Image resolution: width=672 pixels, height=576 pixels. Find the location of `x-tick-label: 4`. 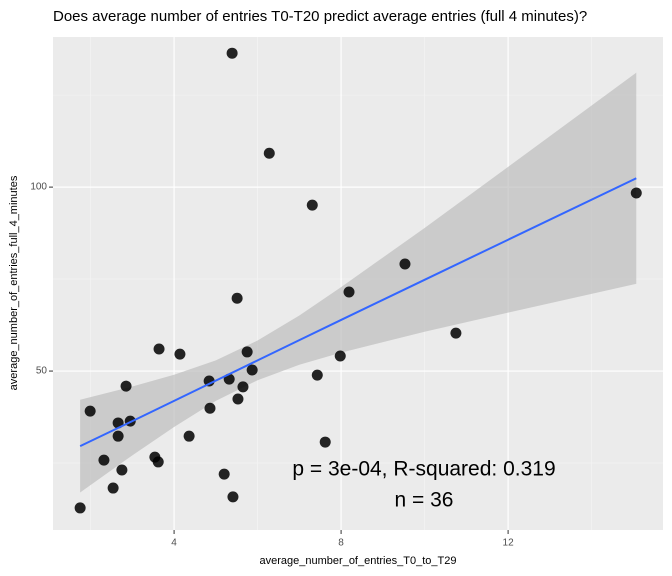

x-tick-label: 4 is located at coordinates (174, 543).